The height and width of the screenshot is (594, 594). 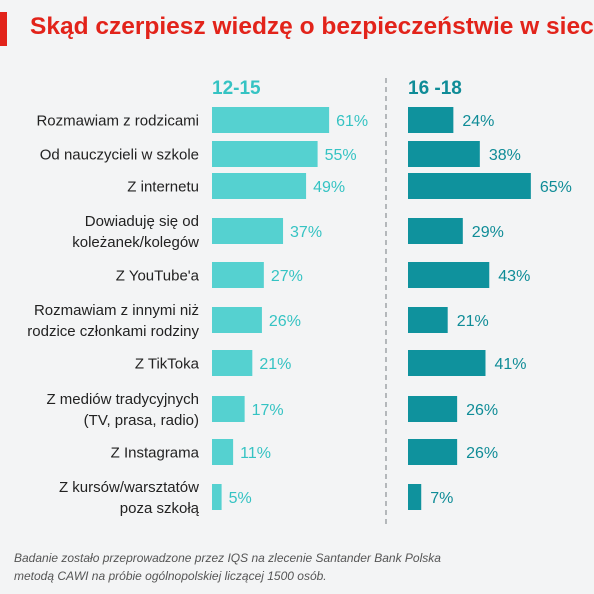 What do you see at coordinates (306, 232) in the screenshot?
I see `value-label-12-15: 37%` at bounding box center [306, 232].